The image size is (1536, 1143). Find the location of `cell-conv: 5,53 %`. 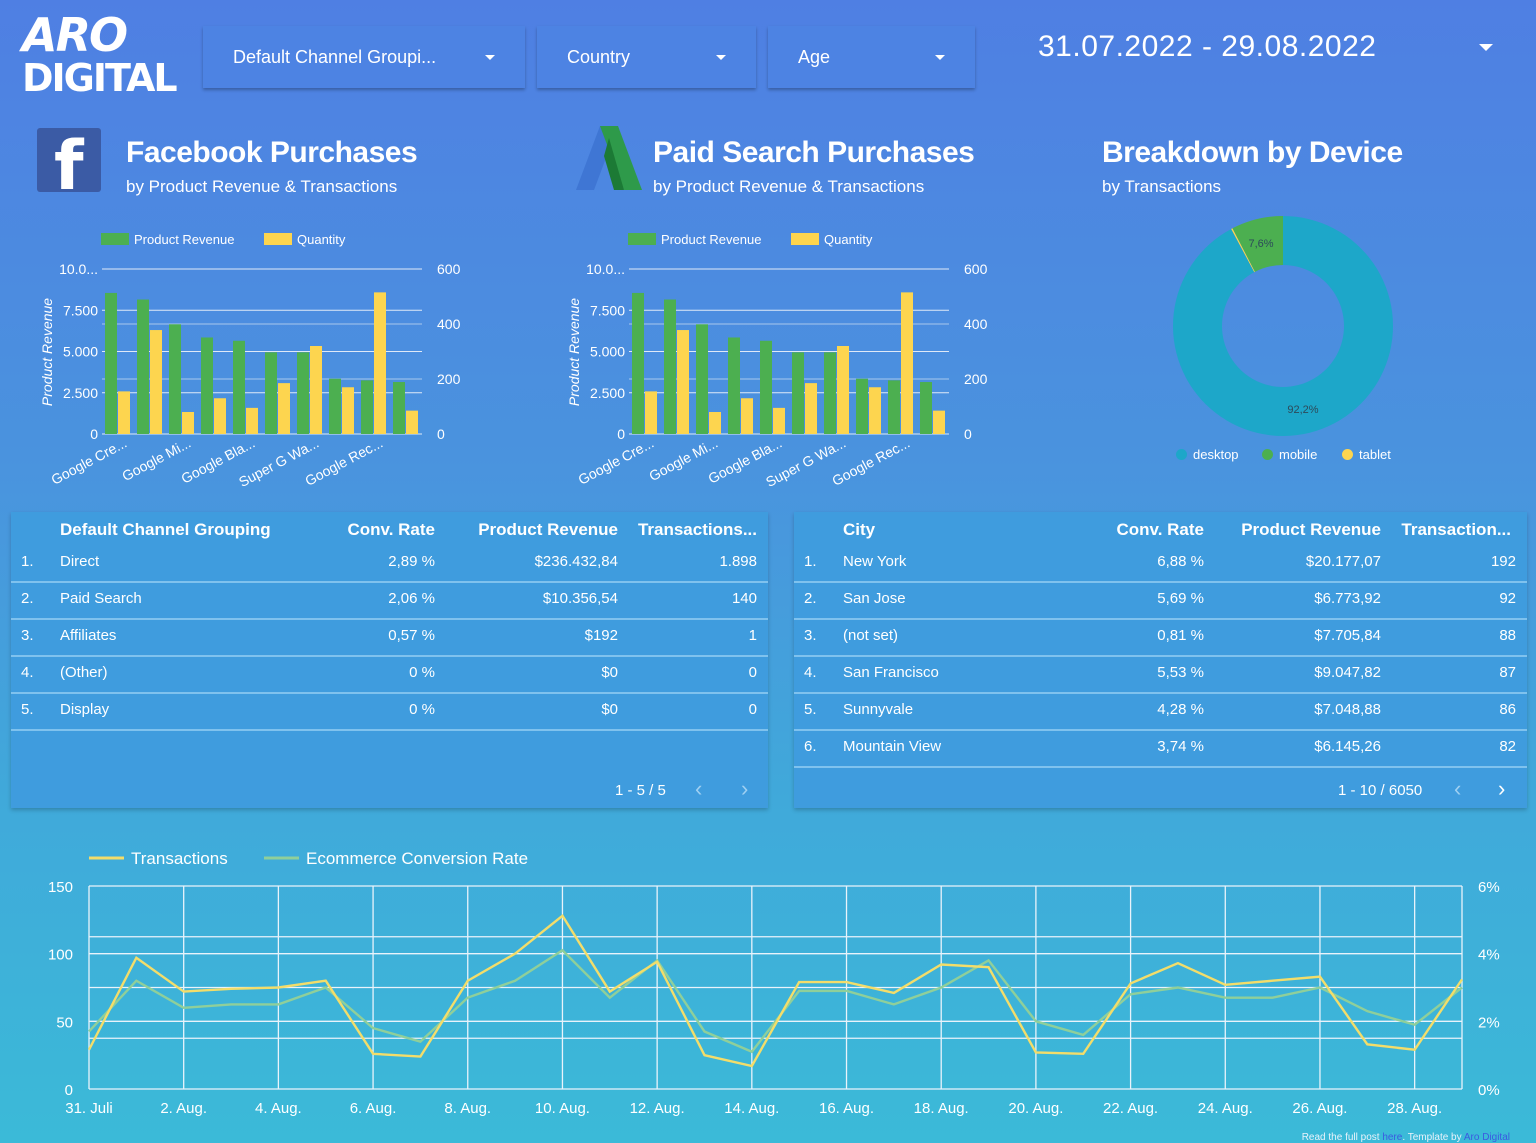

cell-conv: 5,53 % is located at coordinates (1180, 672).